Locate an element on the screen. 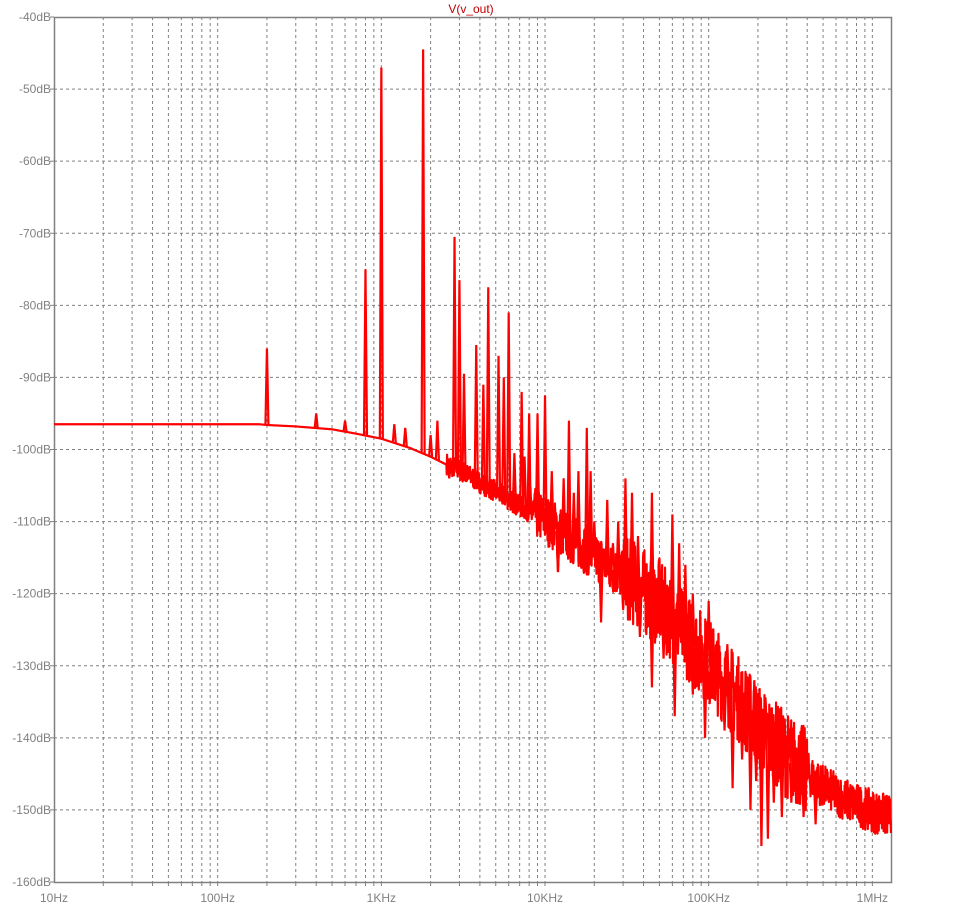  y-tick-label: -80dB is located at coordinates (35, 305).